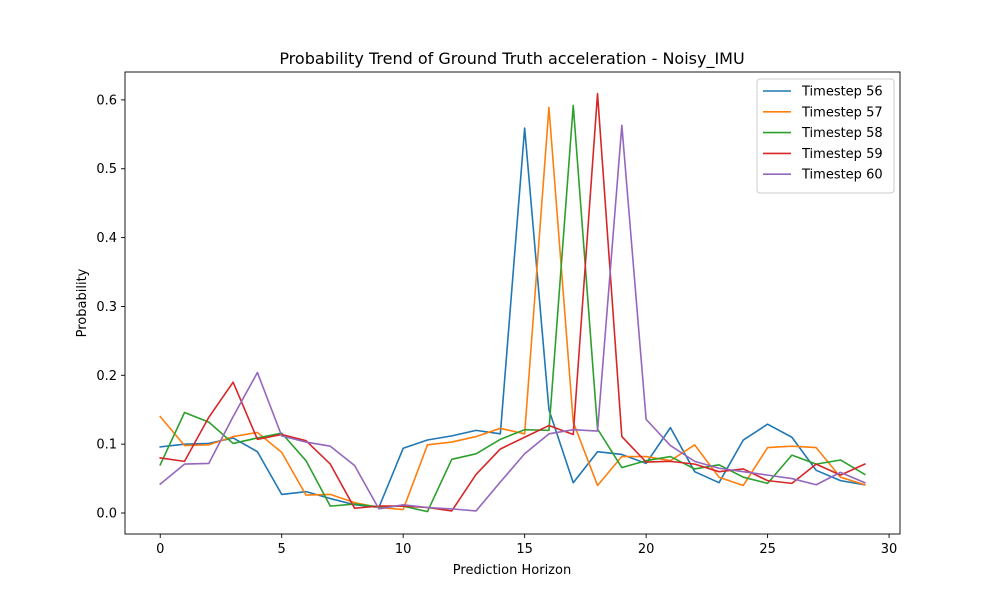 The image size is (1000, 600). I want to click on legend-box, so click(825, 136).